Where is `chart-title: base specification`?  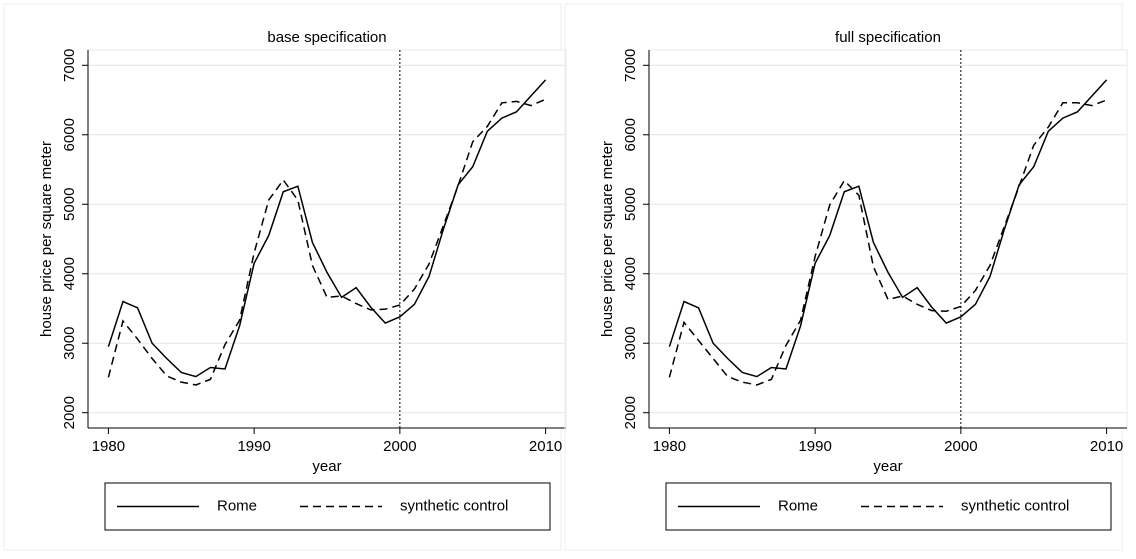
chart-title: base specification is located at coordinates (326, 37).